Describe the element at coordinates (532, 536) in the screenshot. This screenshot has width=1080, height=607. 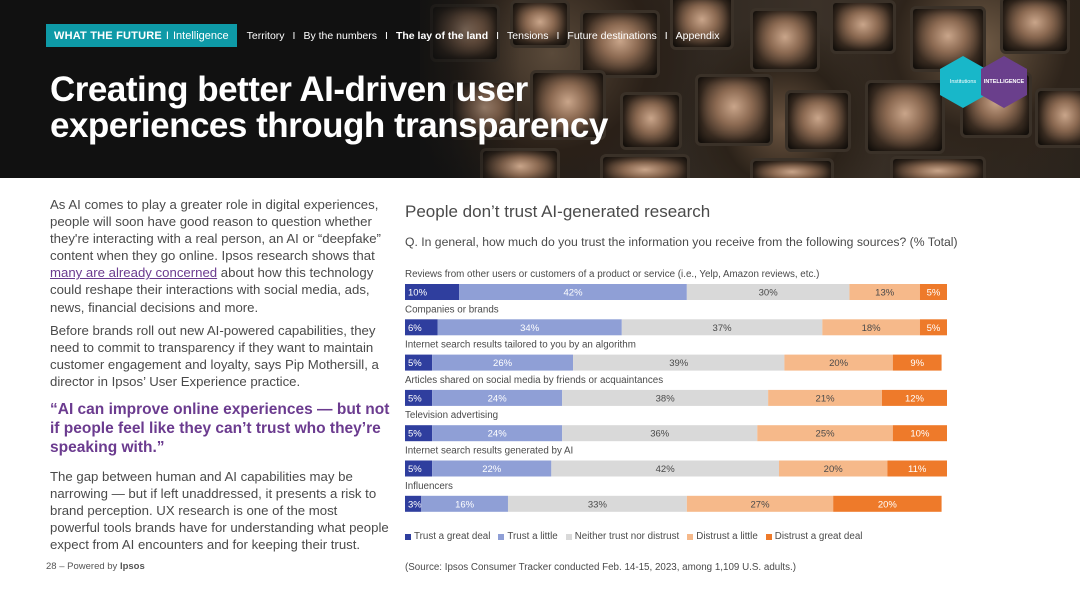
I see `legend-label: Trust a little` at that location.